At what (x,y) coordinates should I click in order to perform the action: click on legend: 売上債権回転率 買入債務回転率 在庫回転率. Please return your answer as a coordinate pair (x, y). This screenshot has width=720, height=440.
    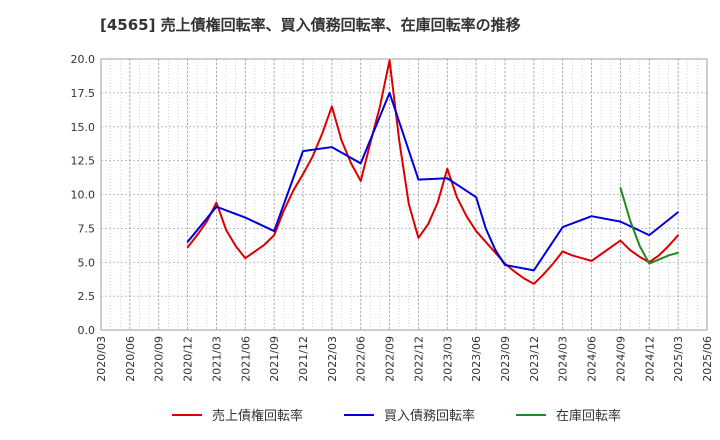
    Looking at the image, I should click on (396, 416).